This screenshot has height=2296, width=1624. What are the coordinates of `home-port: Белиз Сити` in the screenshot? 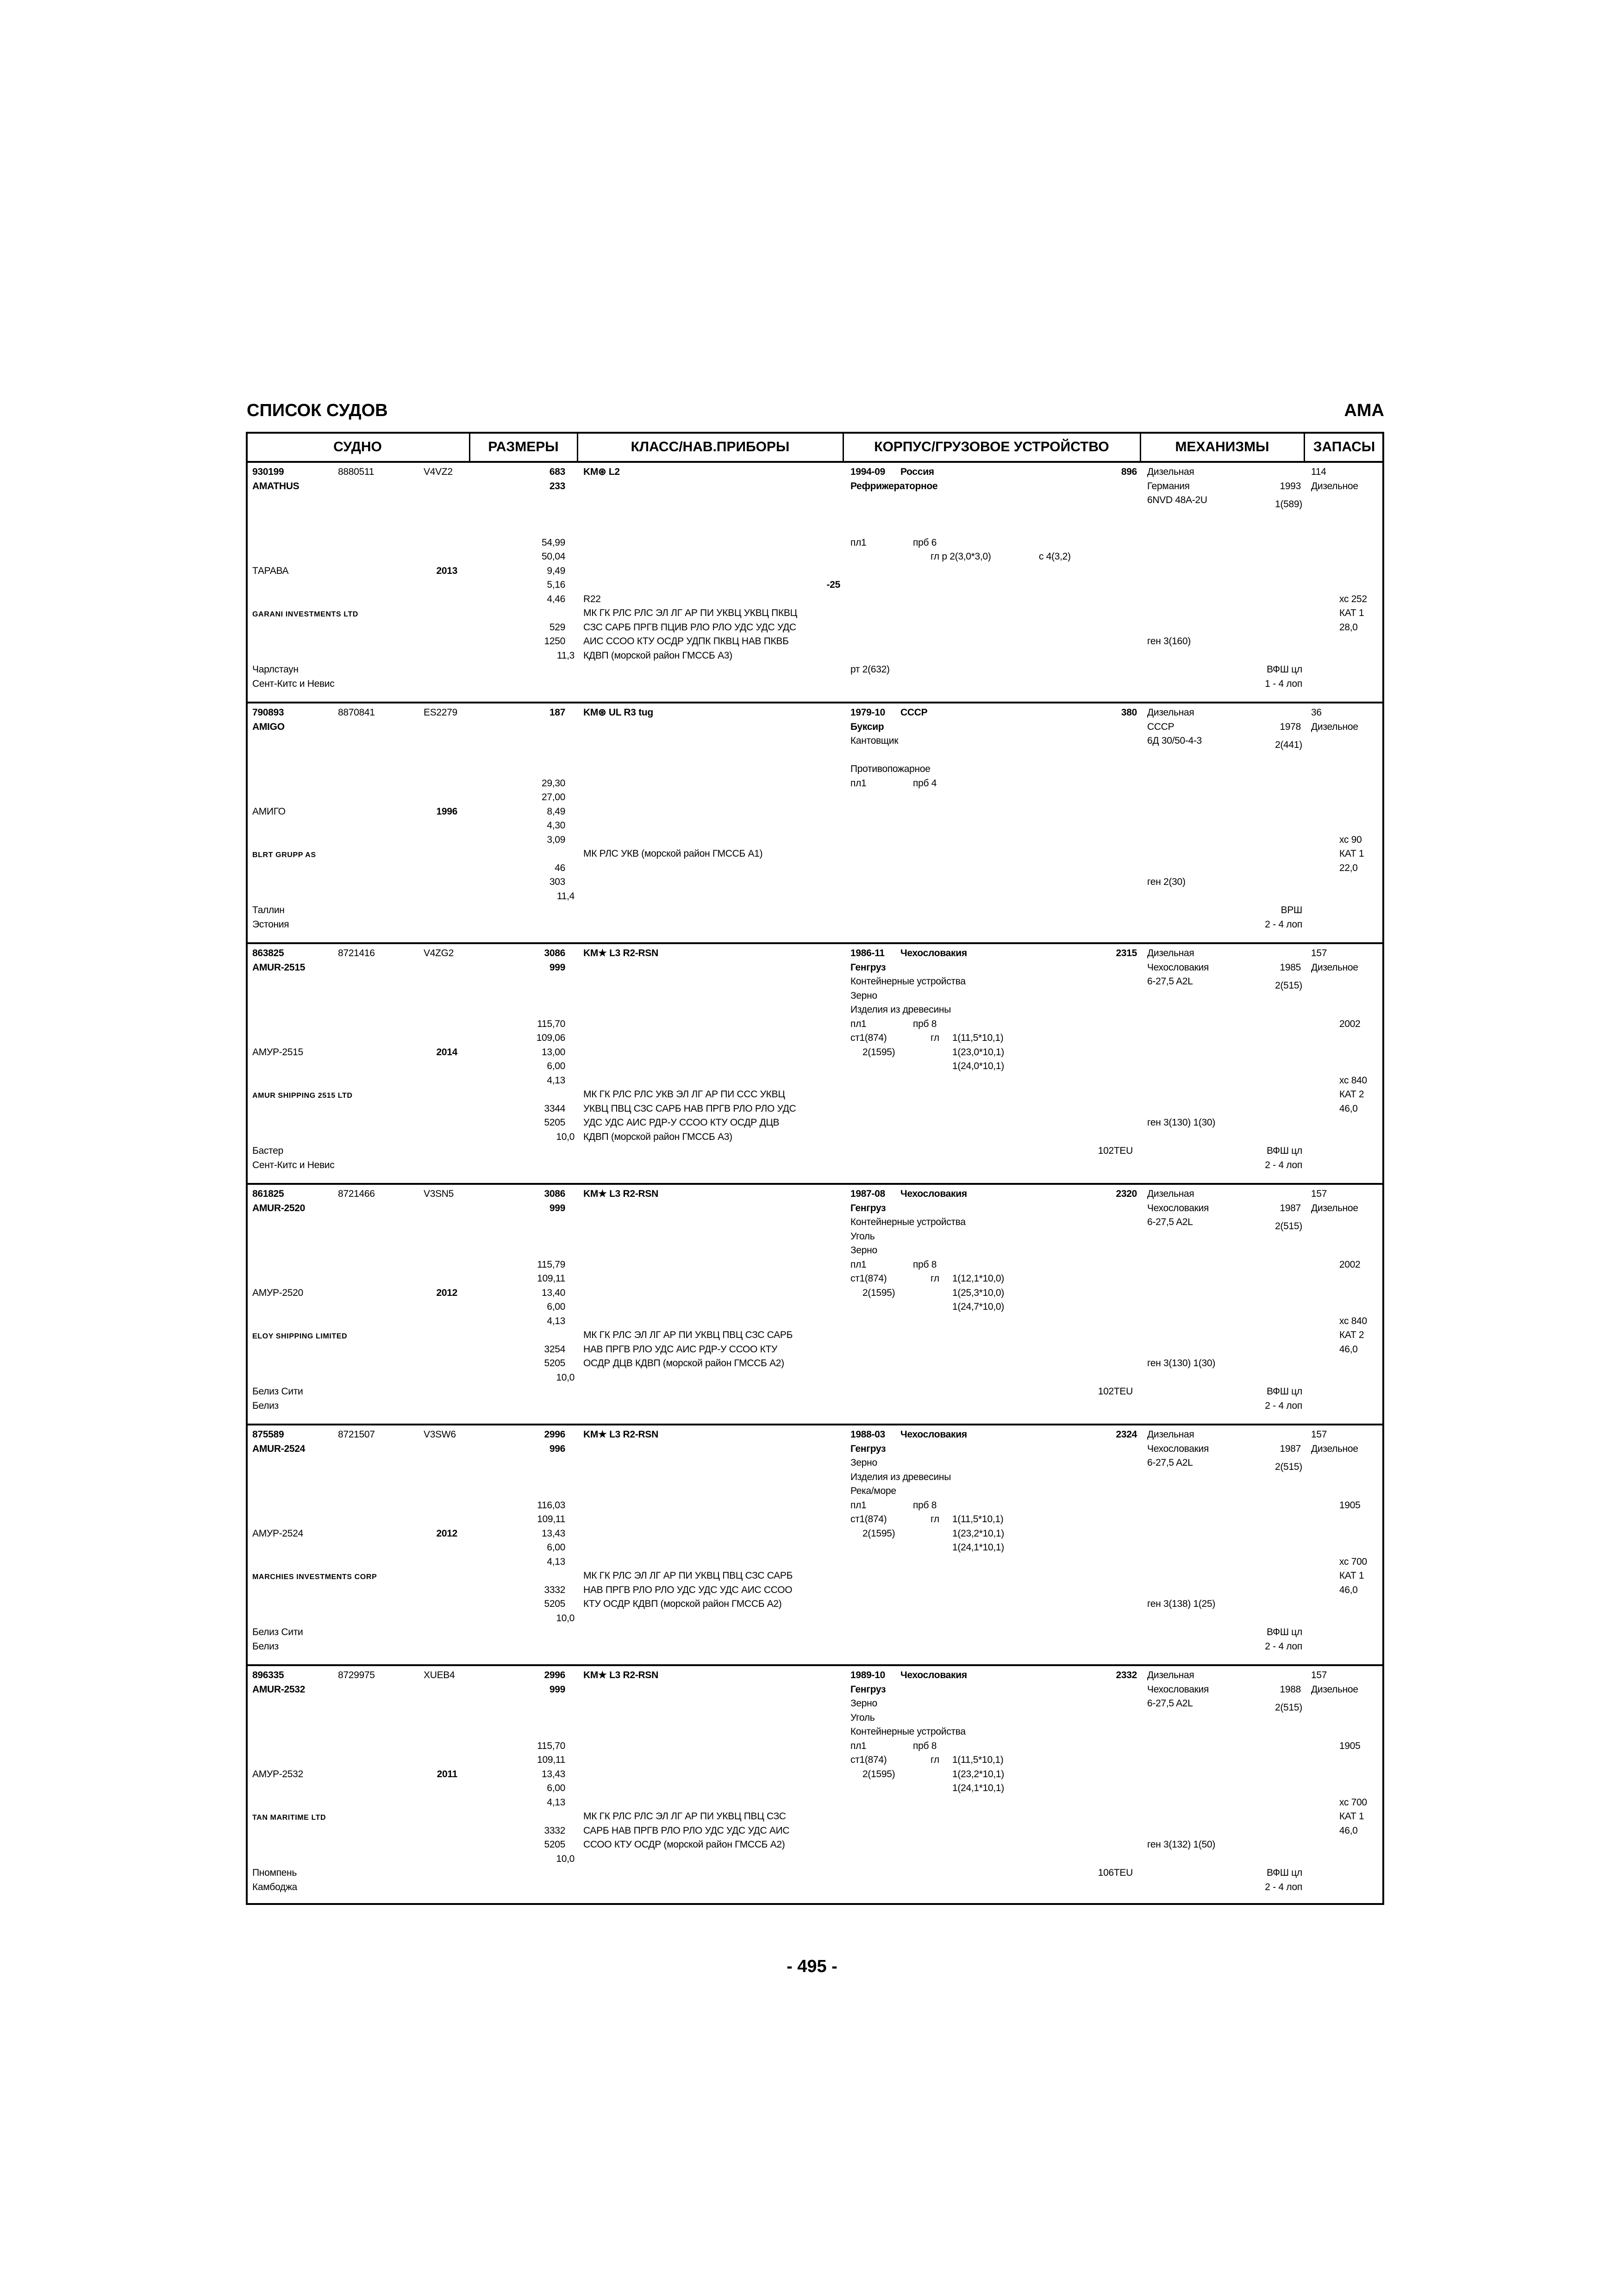 It's located at (277, 1391).